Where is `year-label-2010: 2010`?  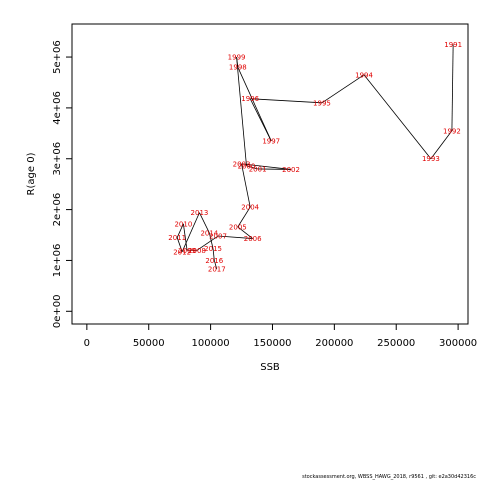 year-label-2010: 2010 is located at coordinates (183, 224).